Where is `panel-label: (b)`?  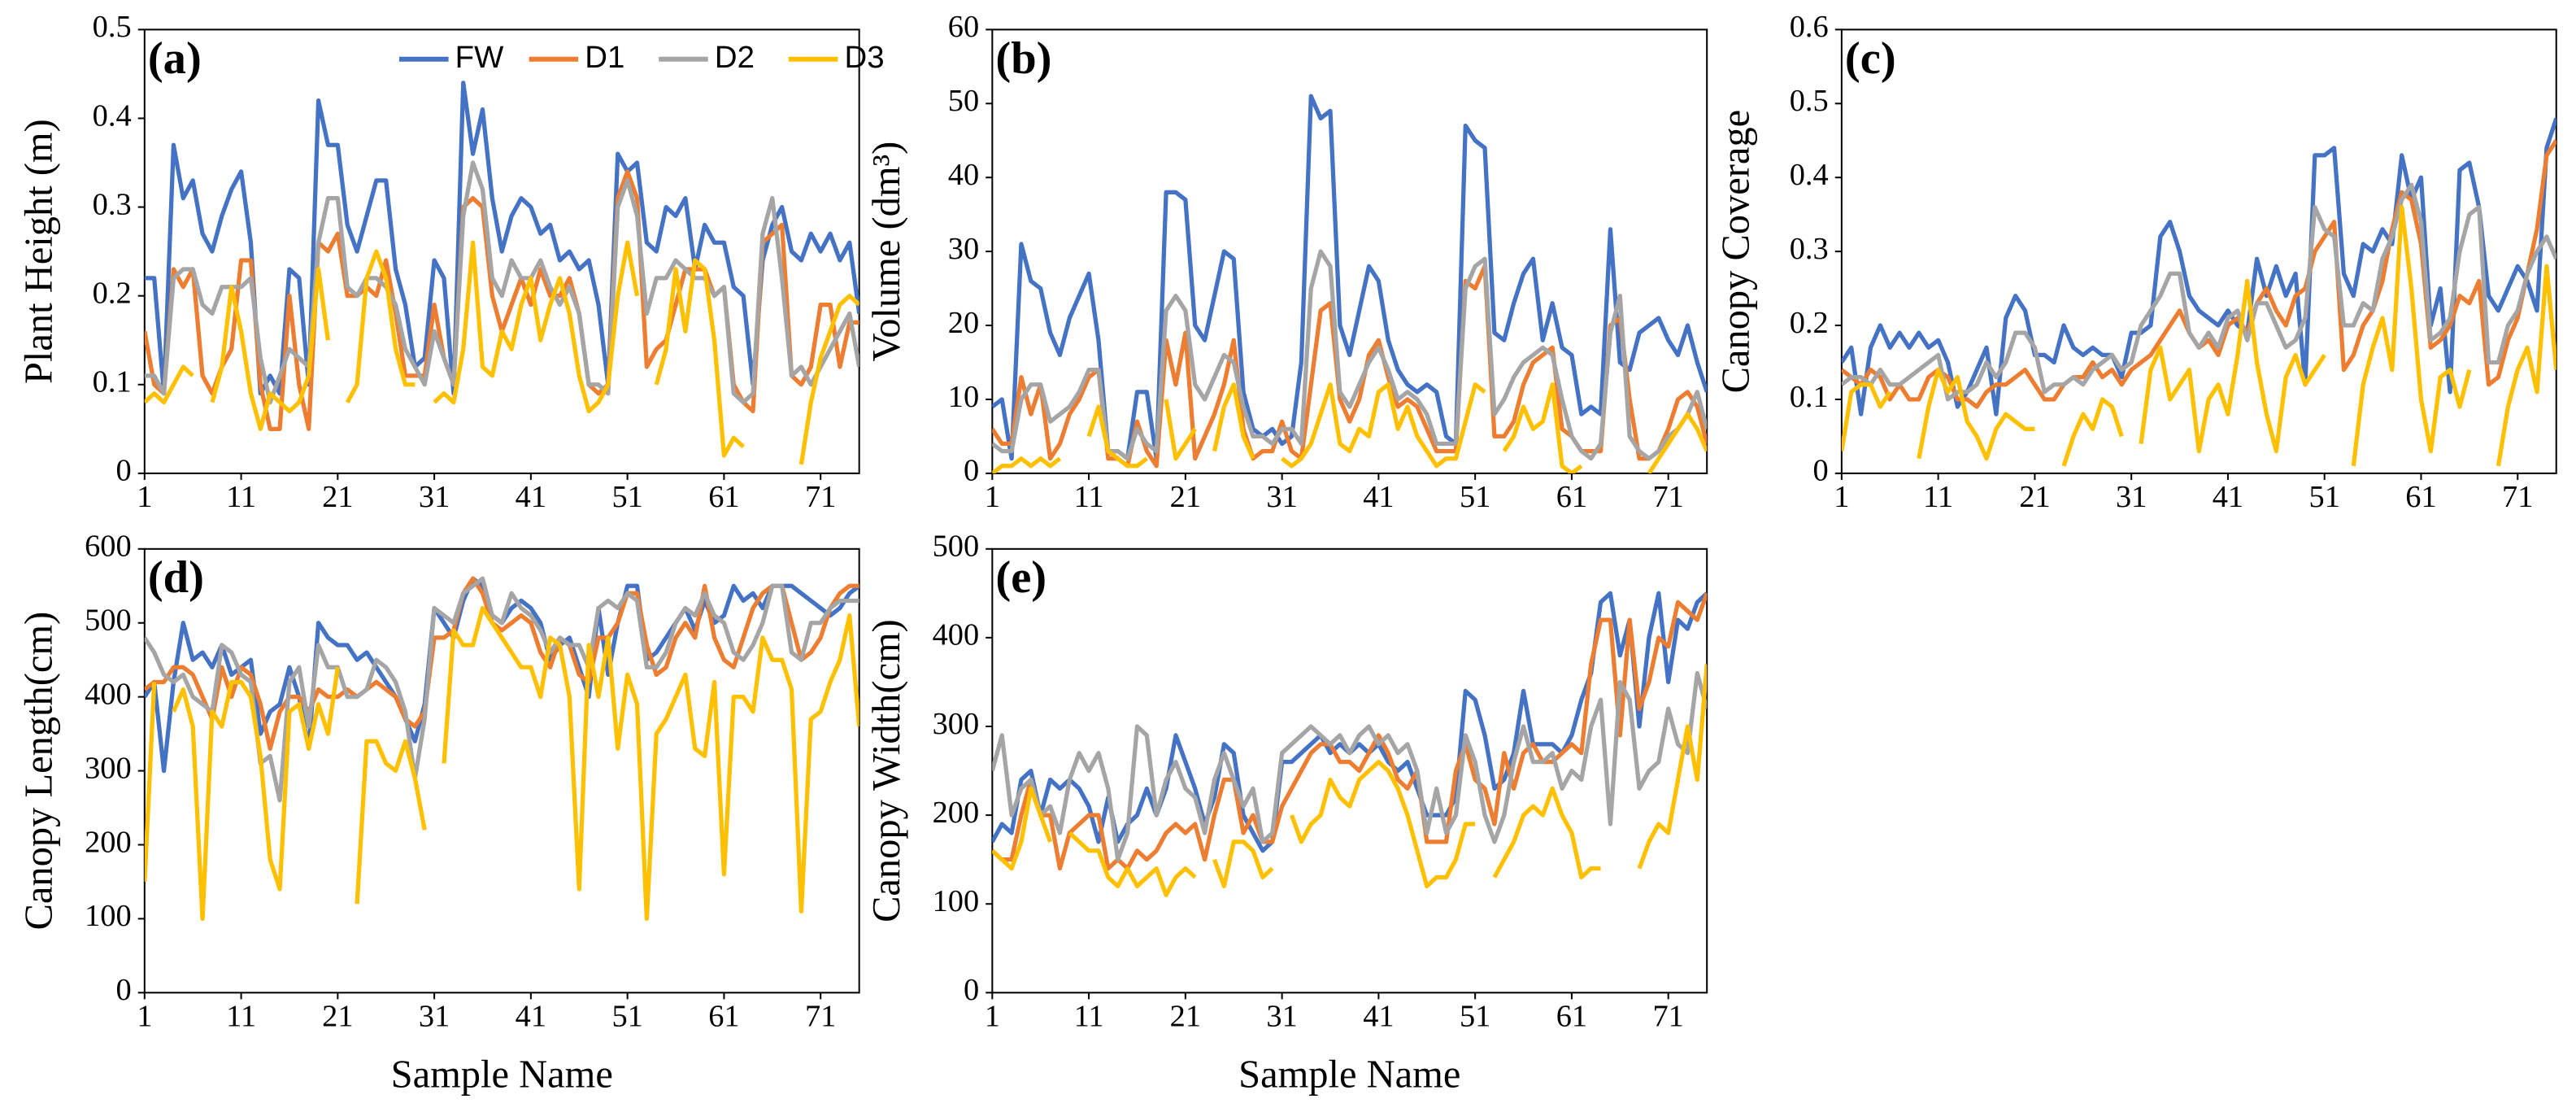
panel-label: (b) is located at coordinates (1023, 58).